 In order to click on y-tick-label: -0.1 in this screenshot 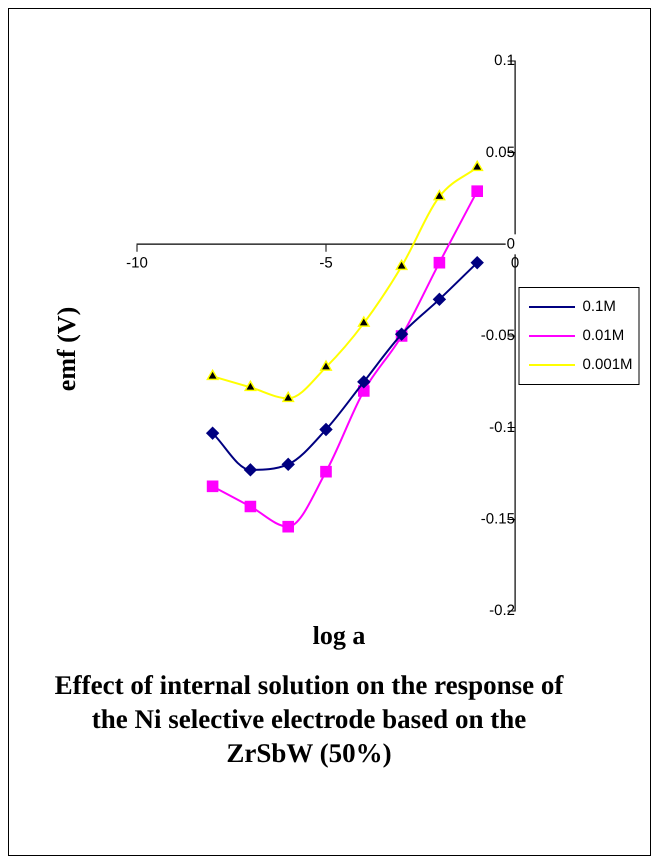, I will do `click(502, 427)`.